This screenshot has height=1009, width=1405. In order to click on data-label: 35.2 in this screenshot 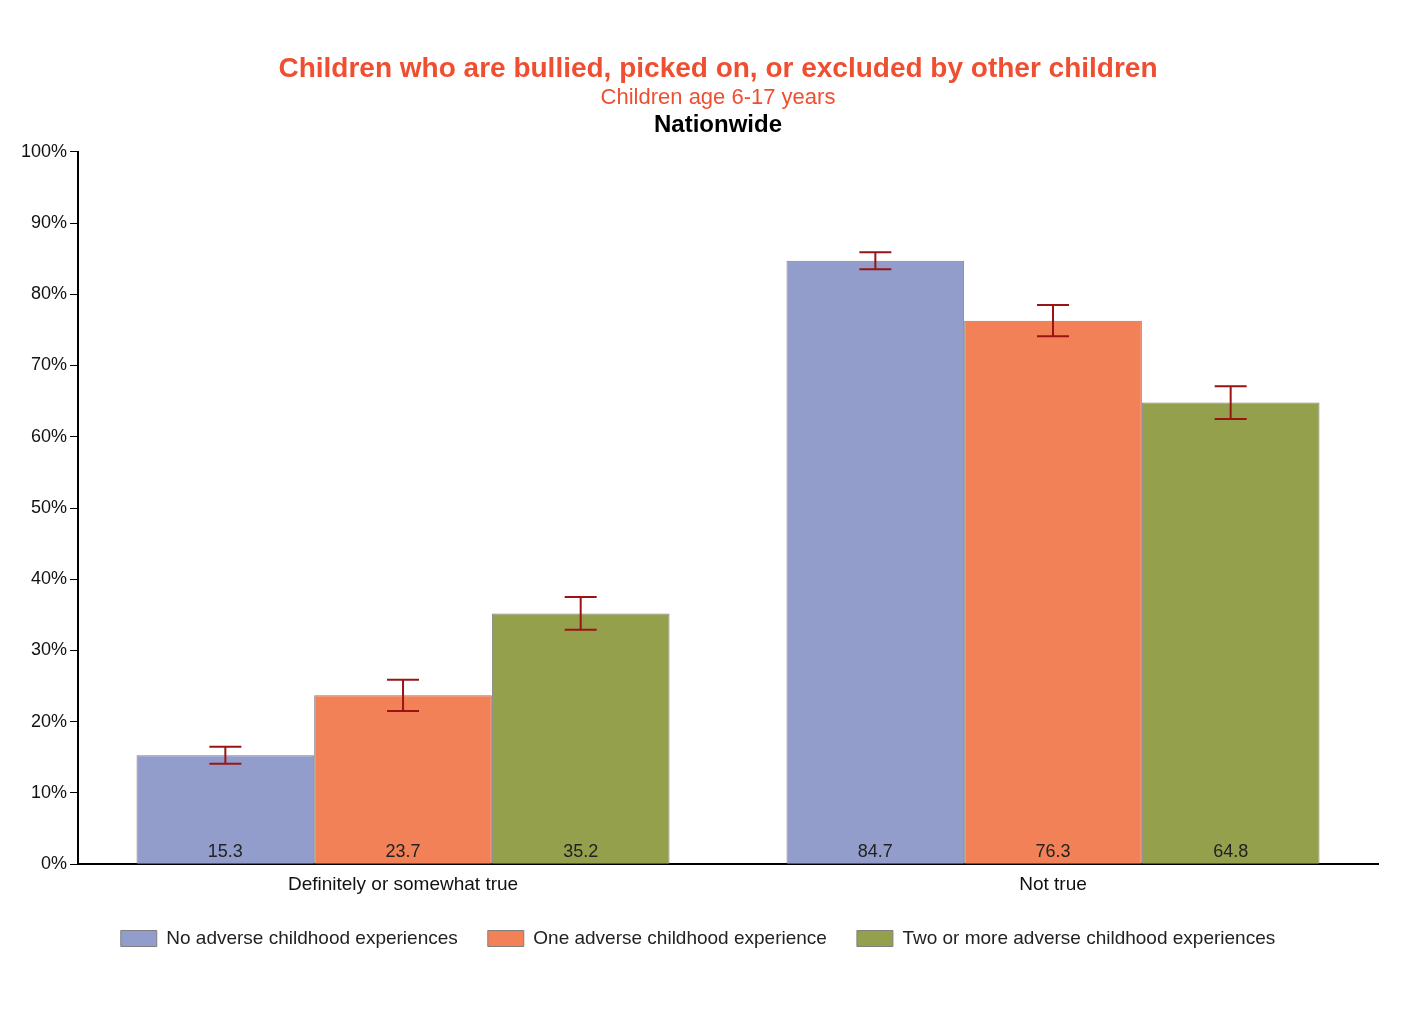, I will do `click(581, 851)`.